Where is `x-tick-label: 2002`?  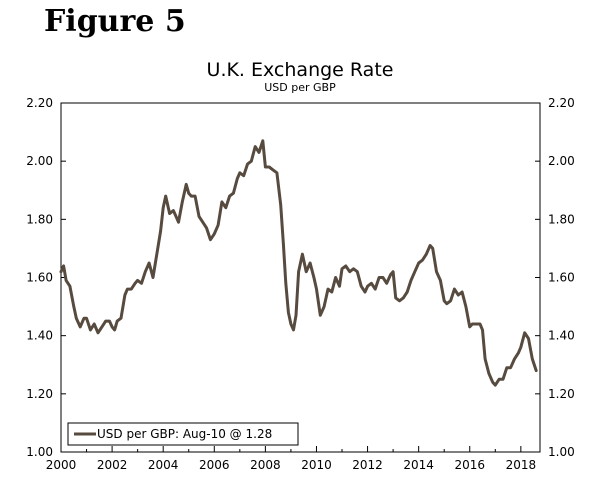 x-tick-label: 2002 is located at coordinates (112, 465).